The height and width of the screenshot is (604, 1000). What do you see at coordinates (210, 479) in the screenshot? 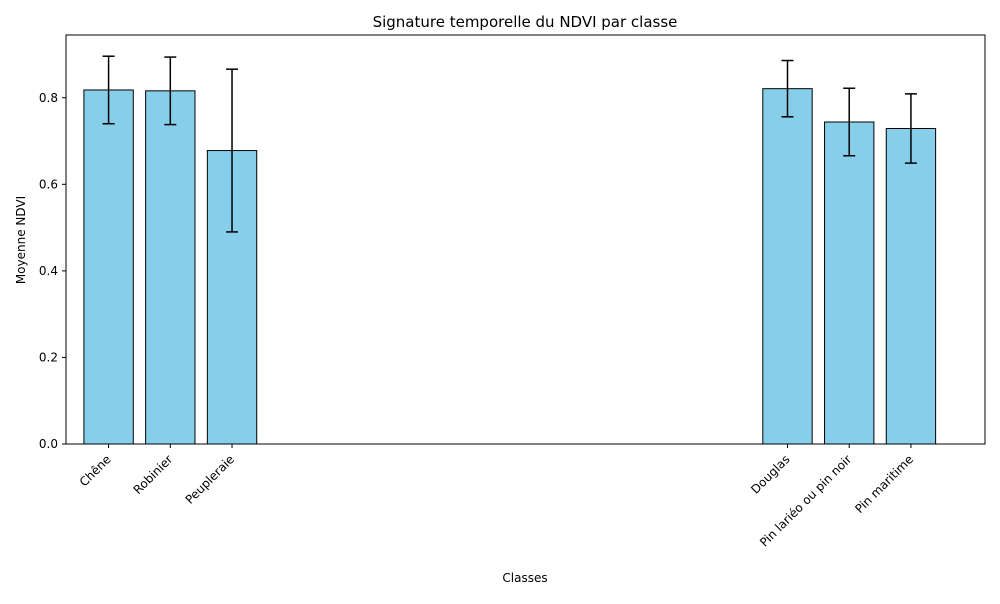
I see `x-tick-label-2: Peupleraie` at bounding box center [210, 479].